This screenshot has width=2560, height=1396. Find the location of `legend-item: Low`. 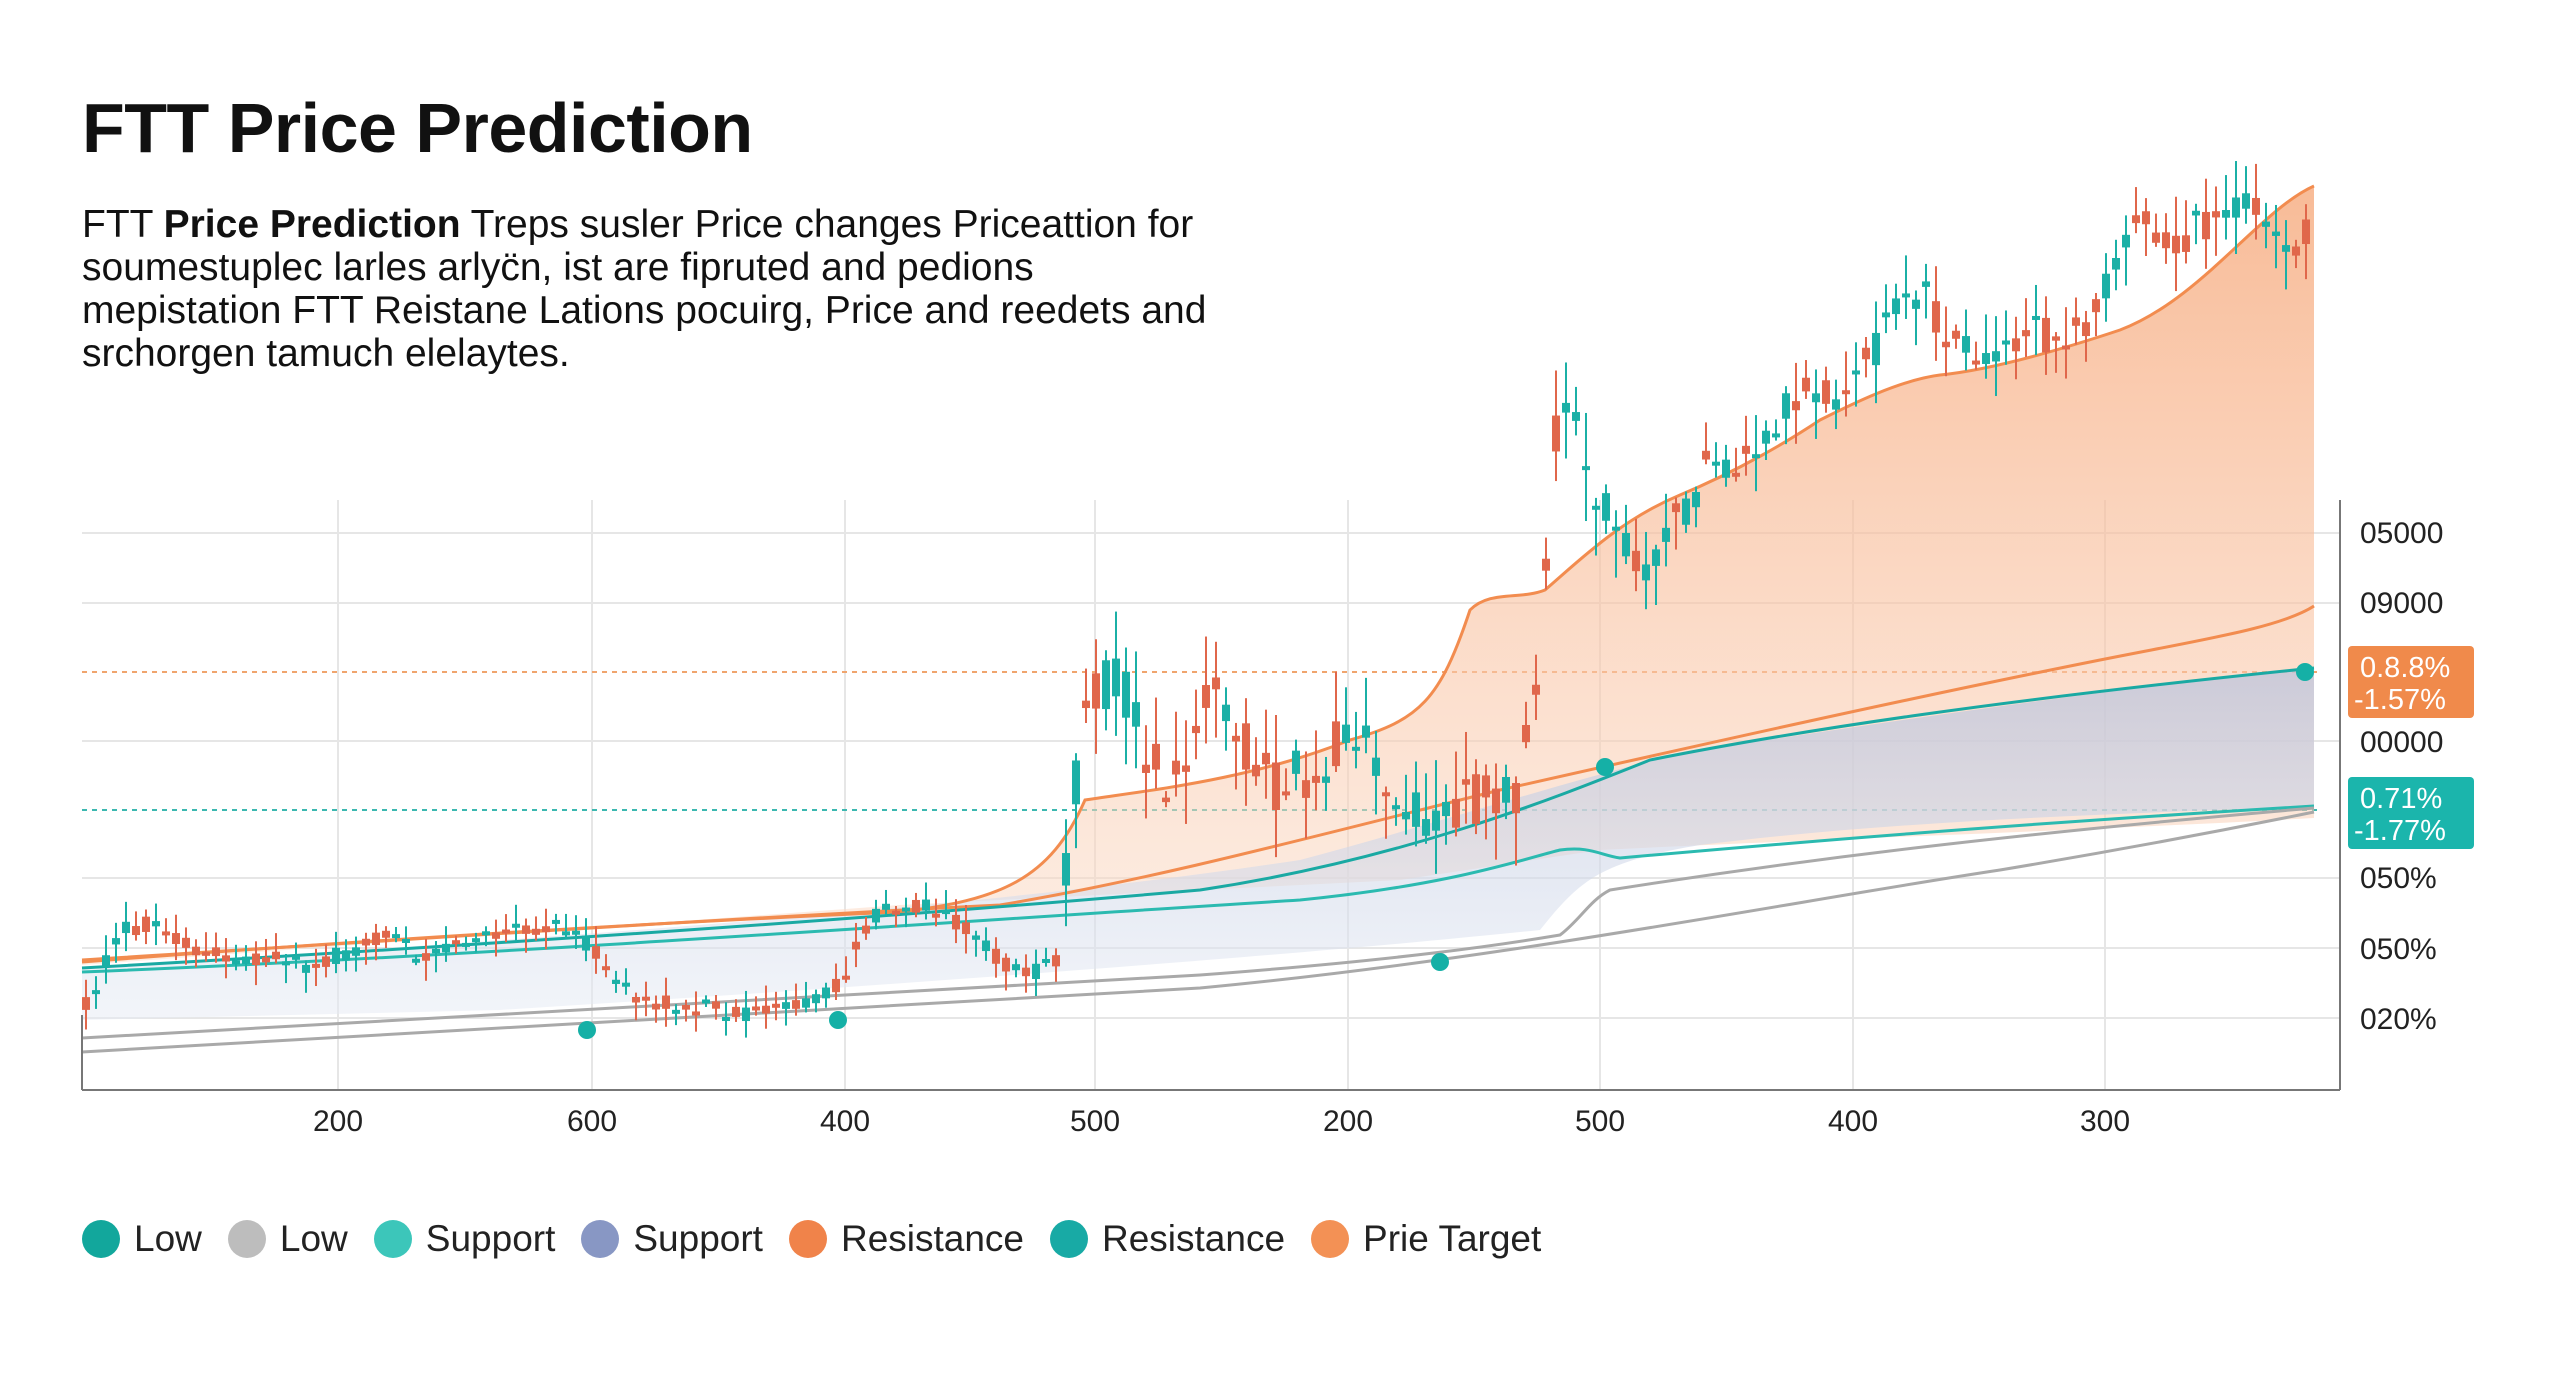

legend-item: Low is located at coordinates (287, 1239).